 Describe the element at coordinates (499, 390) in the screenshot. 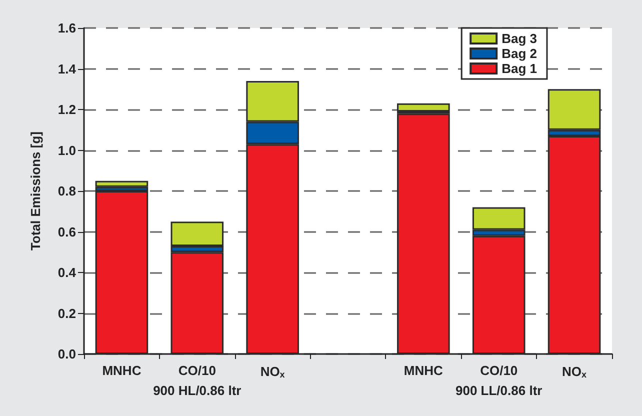

I see `text: 900 LL/0.86 ltr` at that location.